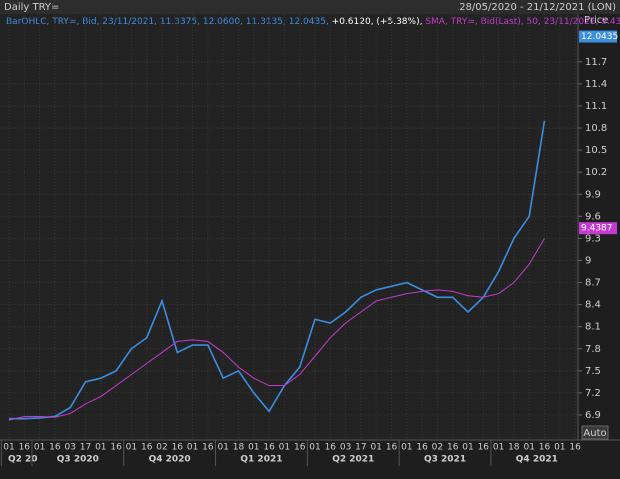 The width and height of the screenshot is (620, 479). I want to click on y-tick-label: 8.1, so click(593, 327).